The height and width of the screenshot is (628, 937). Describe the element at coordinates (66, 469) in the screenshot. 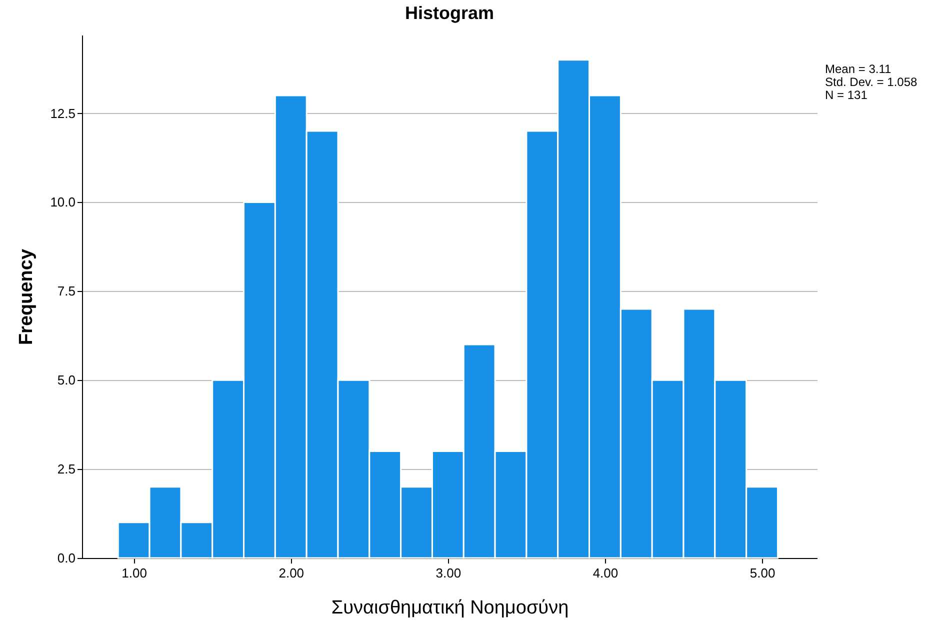

I see `y-tick-label: 2.5` at that location.